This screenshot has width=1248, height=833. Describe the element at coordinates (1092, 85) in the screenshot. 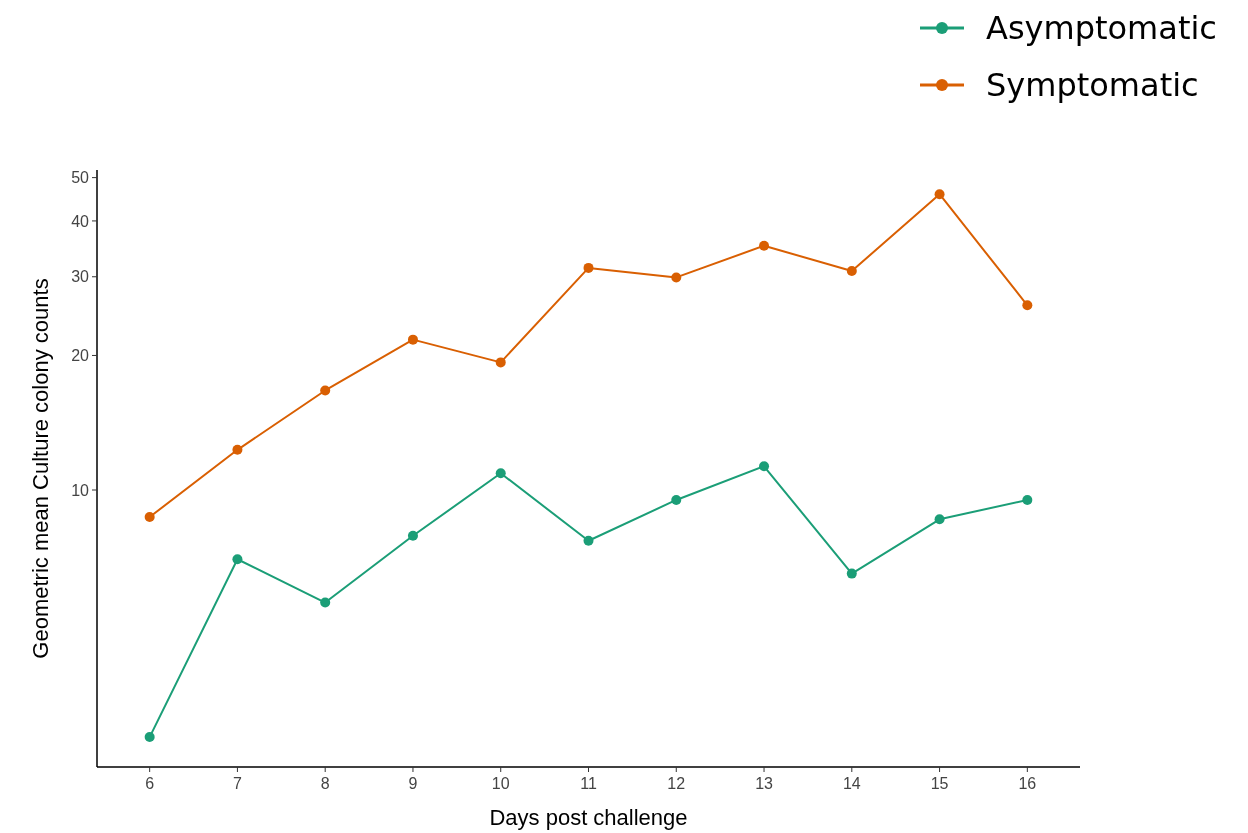

I see `legend-label: Symptomatic` at that location.